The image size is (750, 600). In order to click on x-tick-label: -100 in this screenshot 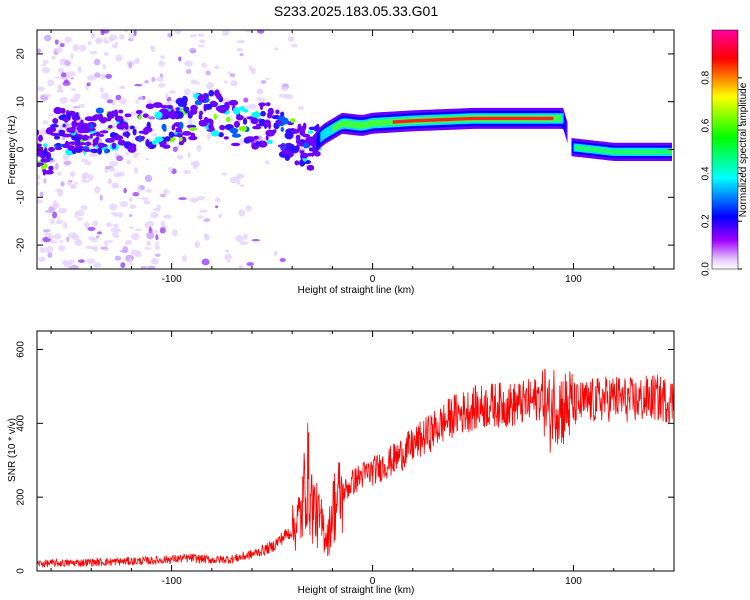, I will do `click(172, 279)`.